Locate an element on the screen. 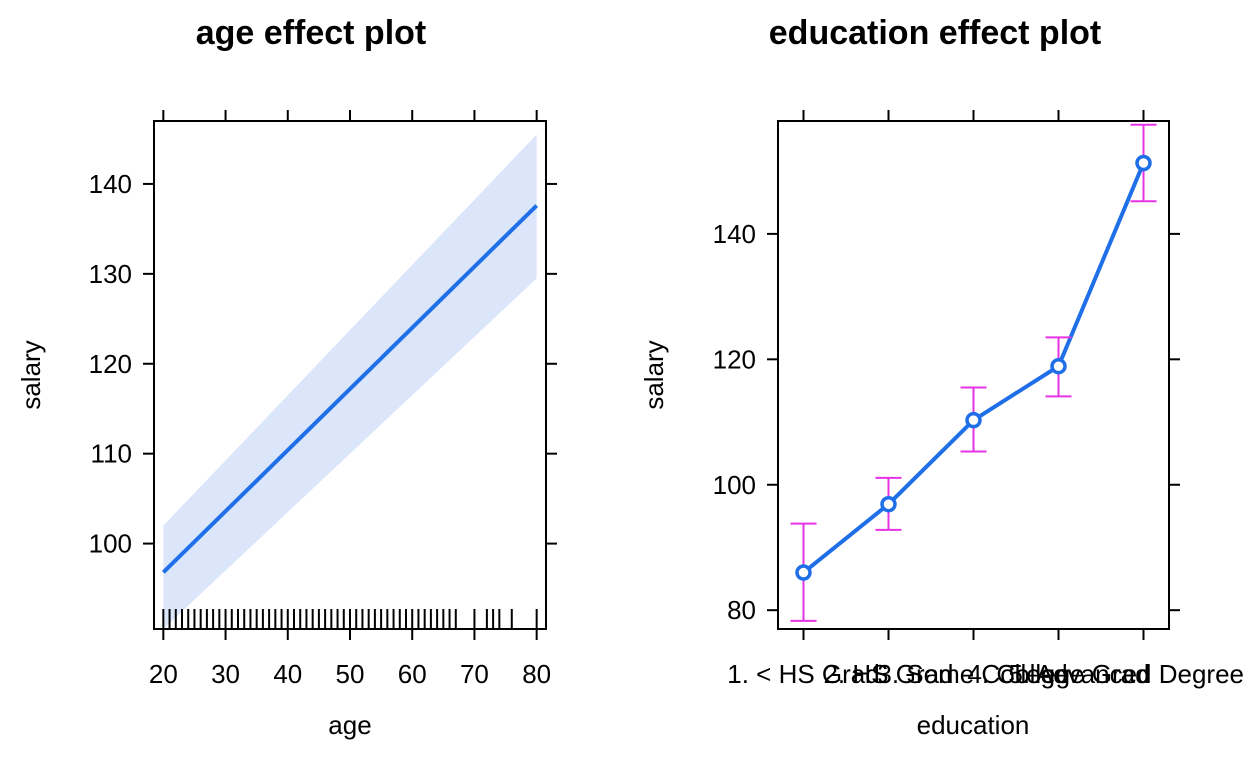  education-x-tick-label: 4. College Grad is located at coordinates (1058, 674).